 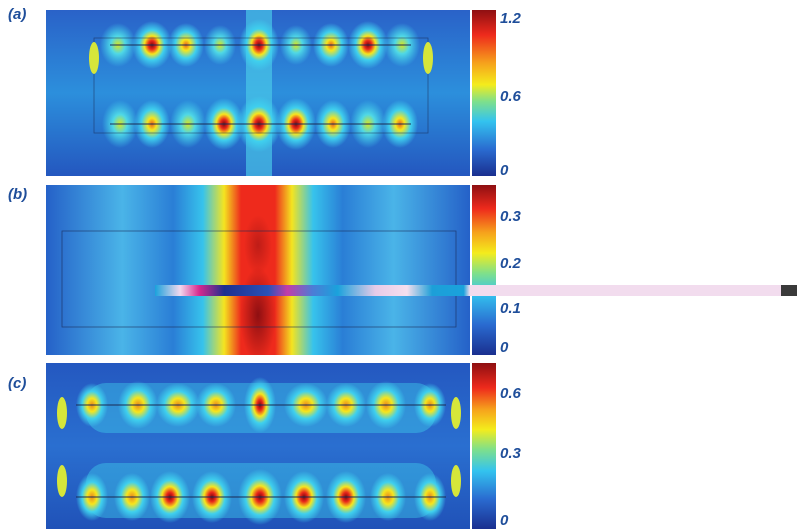 I want to click on colorbar-c, so click(x=484, y=446).